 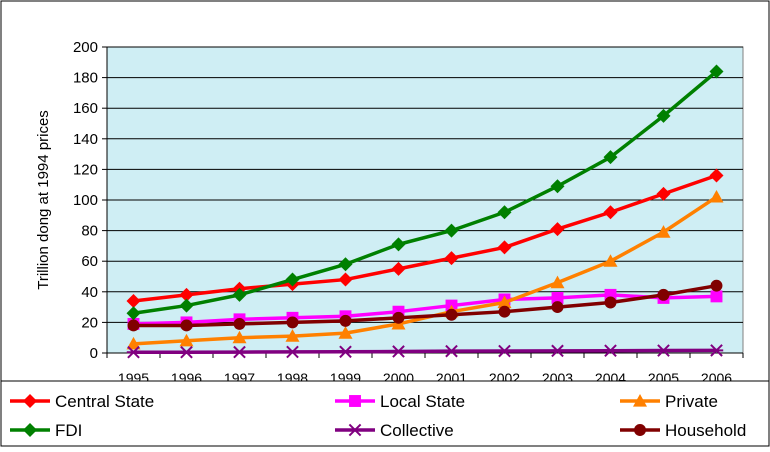 What do you see at coordinates (85, 200) in the screenshot?
I see `y-tick-label: 100` at bounding box center [85, 200].